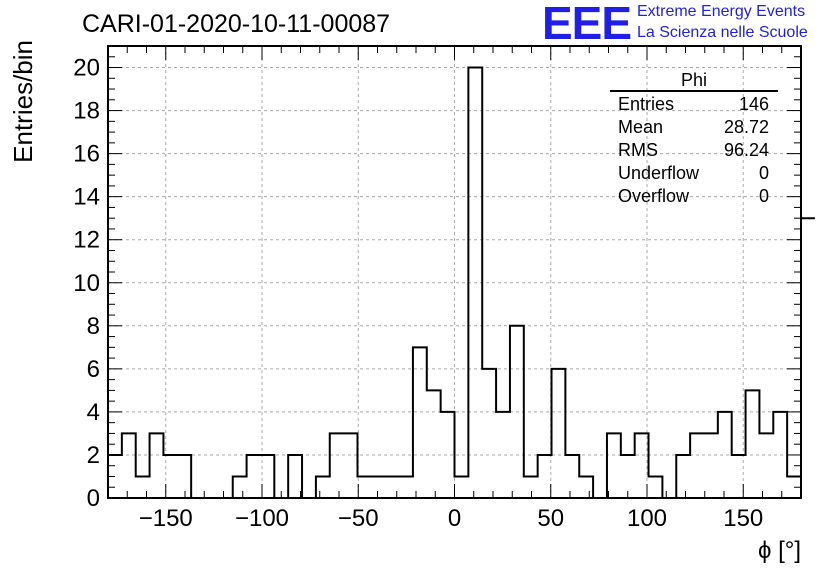 This screenshot has height=572, width=836. Describe the element at coordinates (236, 24) in the screenshot. I see `chart-title: CARI-01-2020-10-11-00087` at that location.